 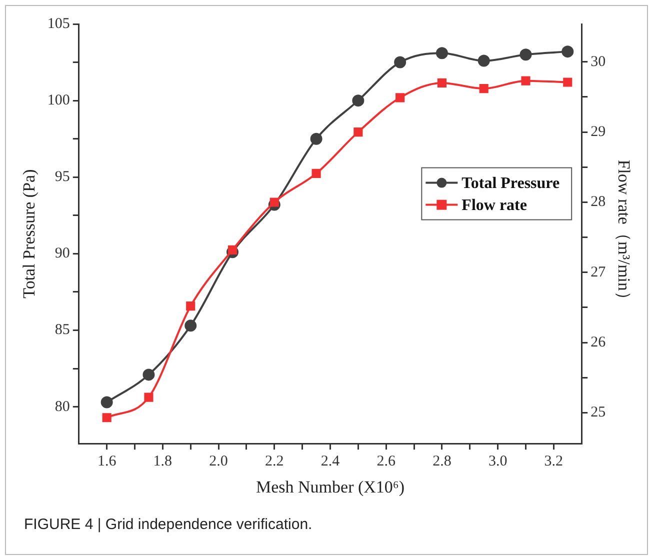 I want to click on y-tick-label: 90, so click(x=62, y=254).